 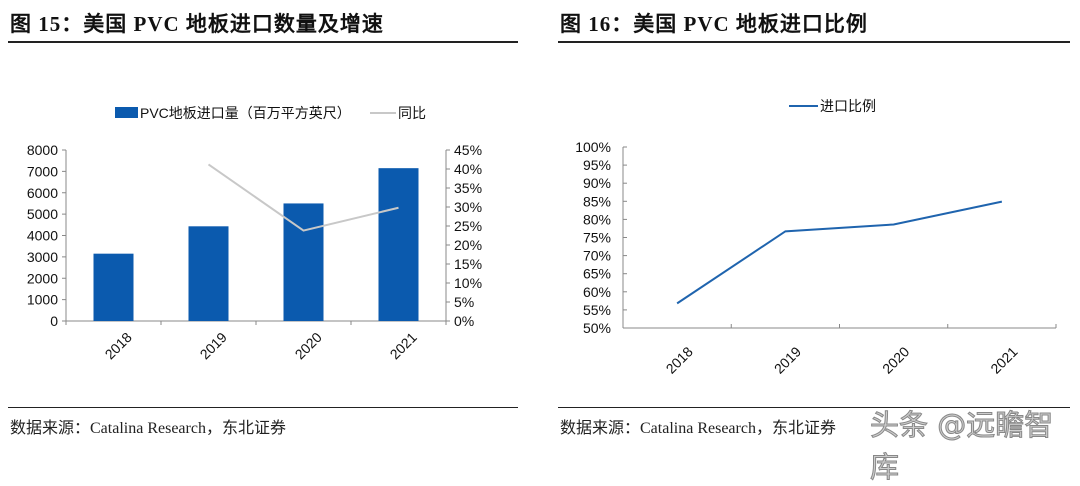 What do you see at coordinates (814, 42) in the screenshot?
I see `title-divider-right` at bounding box center [814, 42].